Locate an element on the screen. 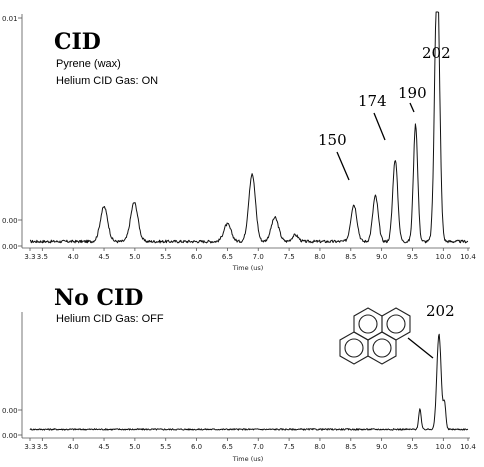 The height and width of the screenshot is (467, 484). peak-leader-202-no-cid is located at coordinates (420, 348).